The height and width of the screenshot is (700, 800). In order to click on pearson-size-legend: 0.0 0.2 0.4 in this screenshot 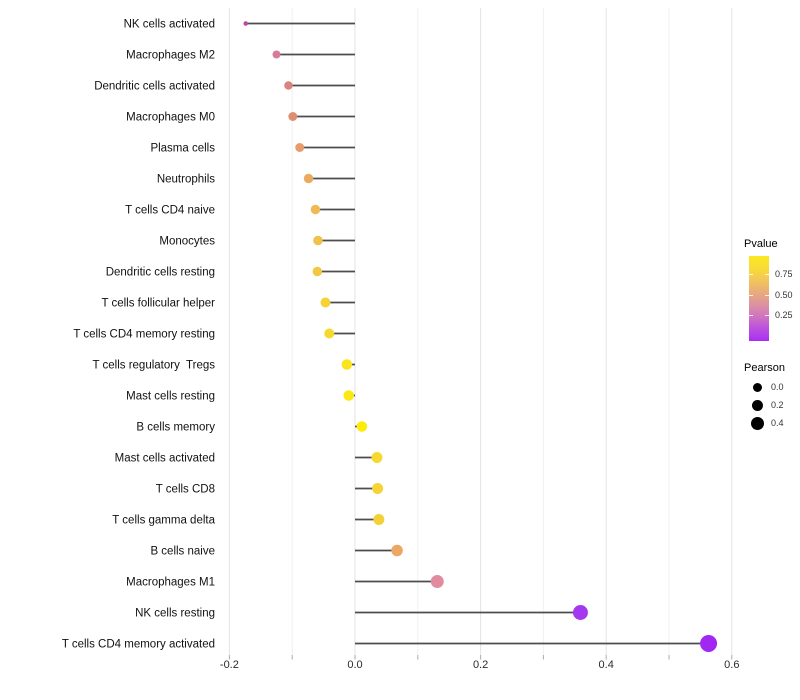, I will do `click(772, 405)`.